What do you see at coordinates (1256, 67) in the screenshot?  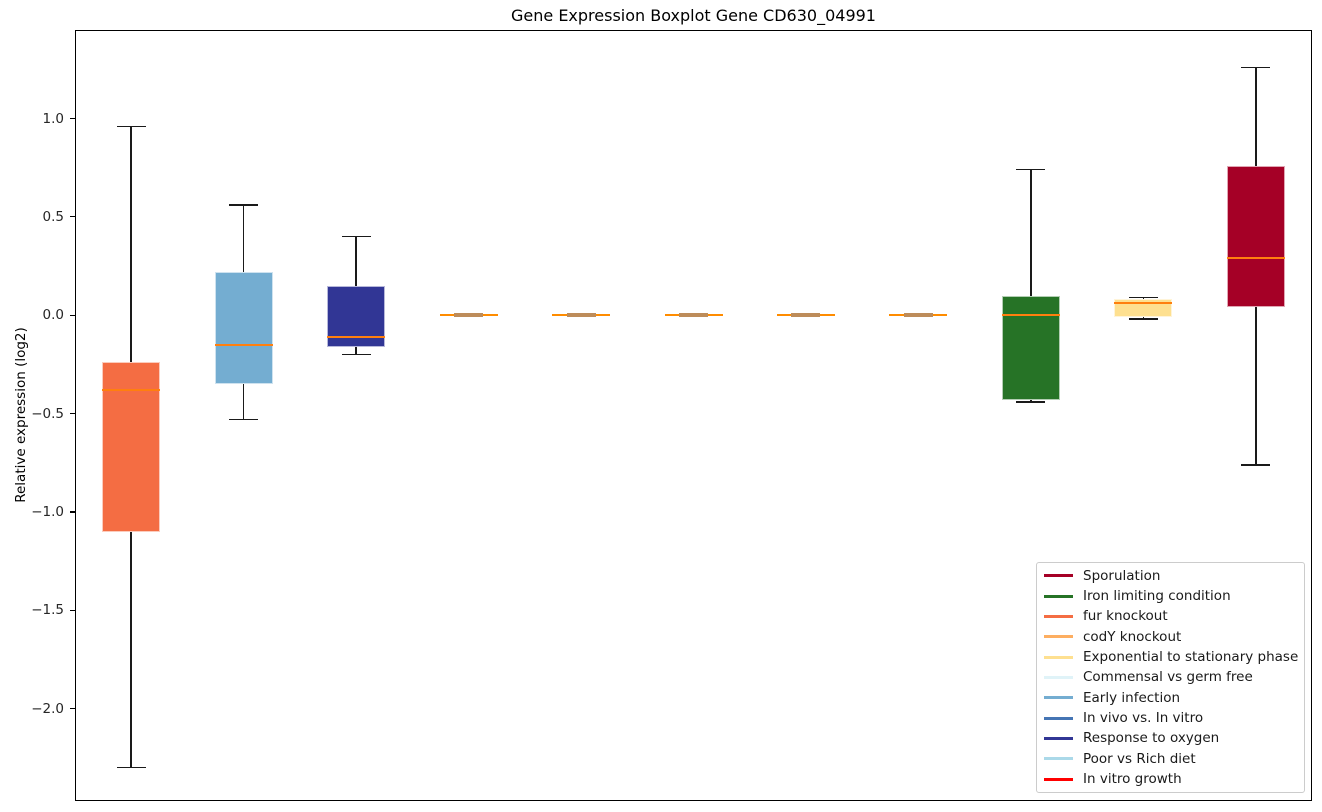 I see `whisker-cap-top-sporulation` at bounding box center [1256, 67].